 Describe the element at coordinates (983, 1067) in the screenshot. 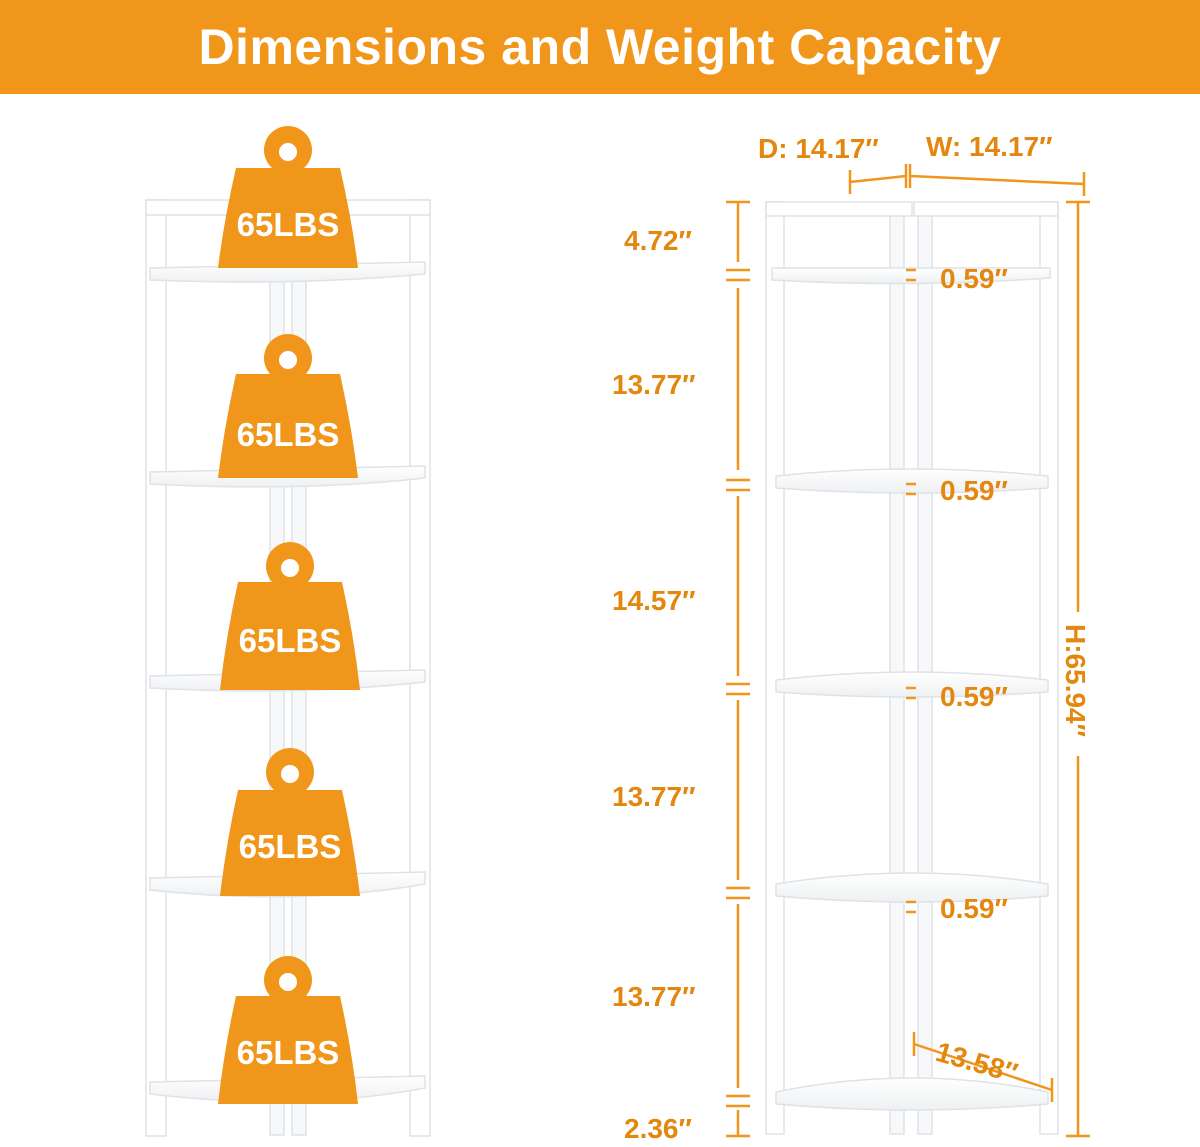

I see `diagonal-line` at that location.